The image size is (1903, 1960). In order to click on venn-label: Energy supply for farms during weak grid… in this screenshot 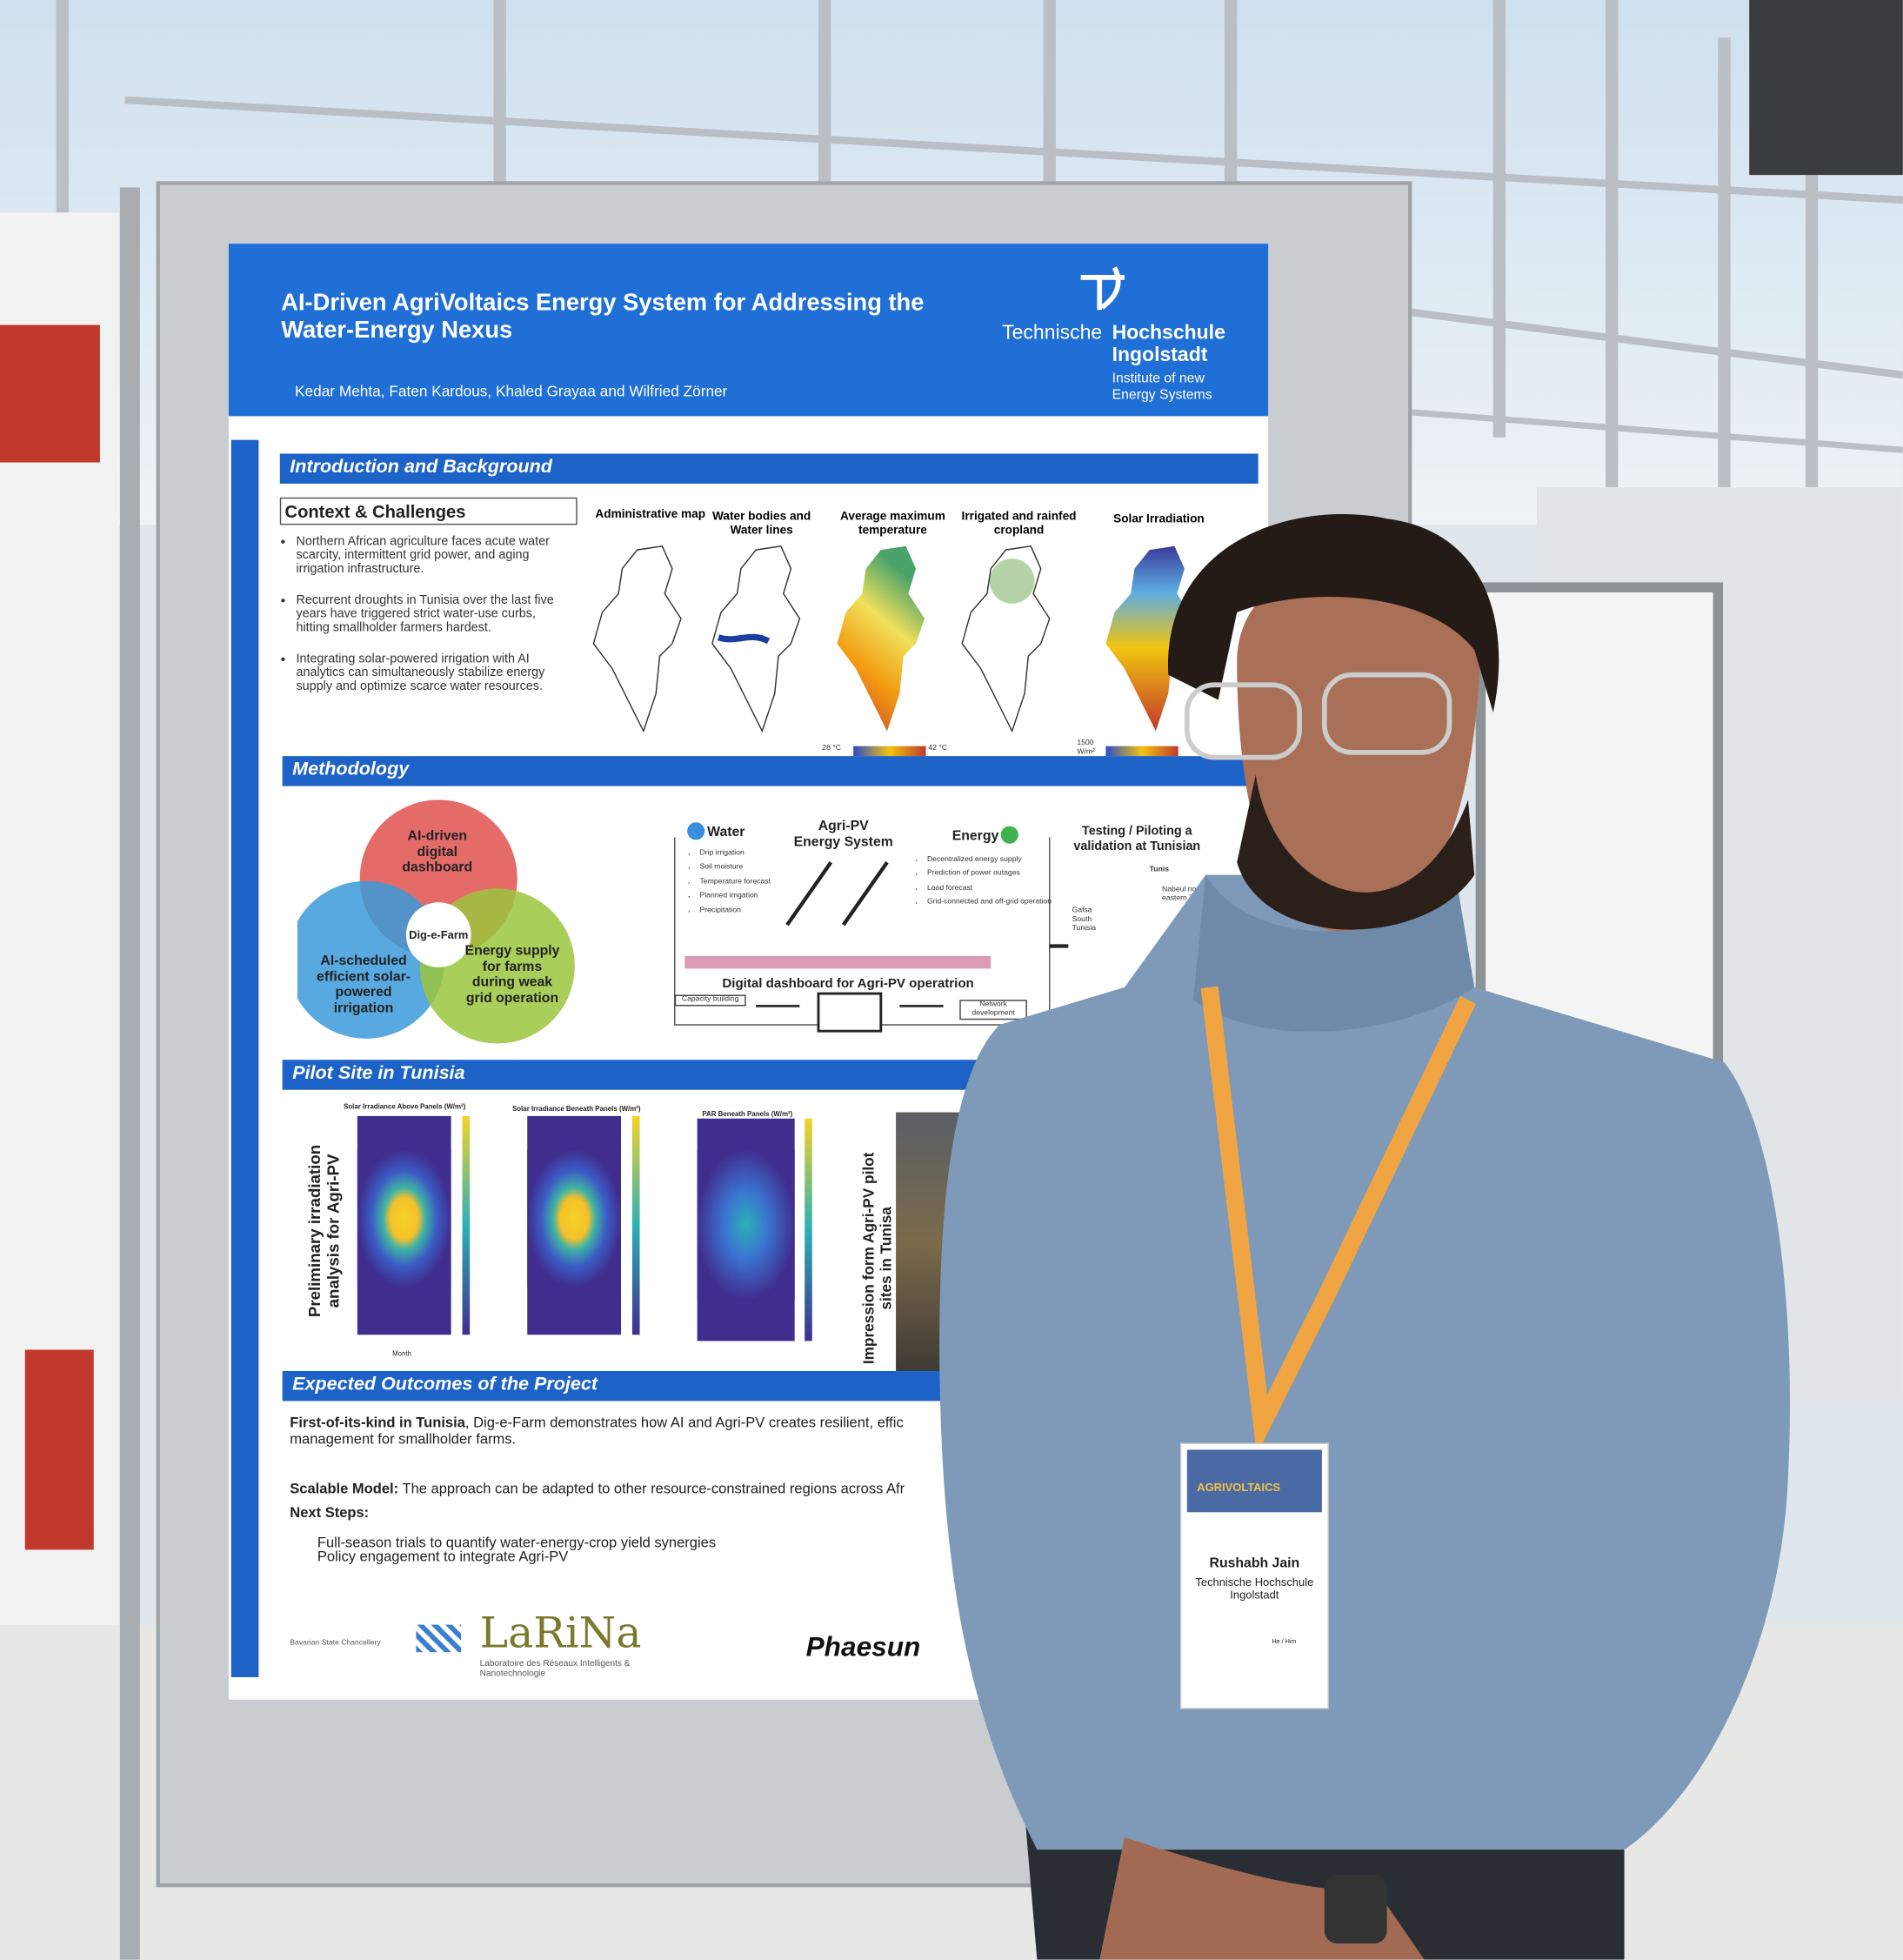, I will do `click(512, 975)`.